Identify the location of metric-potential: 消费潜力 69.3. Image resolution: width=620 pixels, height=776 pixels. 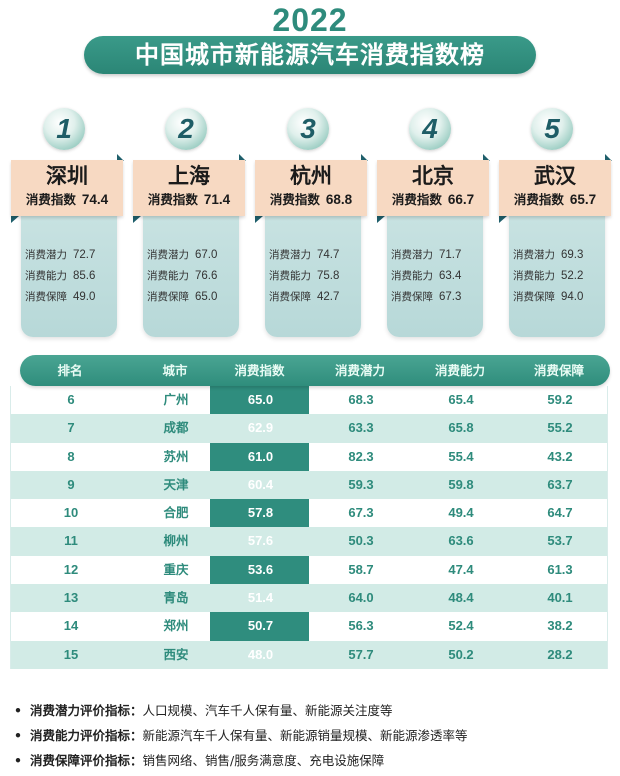
(559, 255).